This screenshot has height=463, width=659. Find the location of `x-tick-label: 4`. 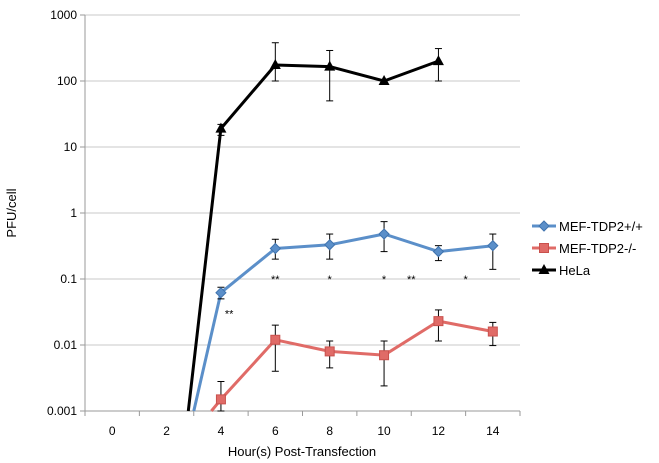

x-tick-label: 4 is located at coordinates (221, 431).